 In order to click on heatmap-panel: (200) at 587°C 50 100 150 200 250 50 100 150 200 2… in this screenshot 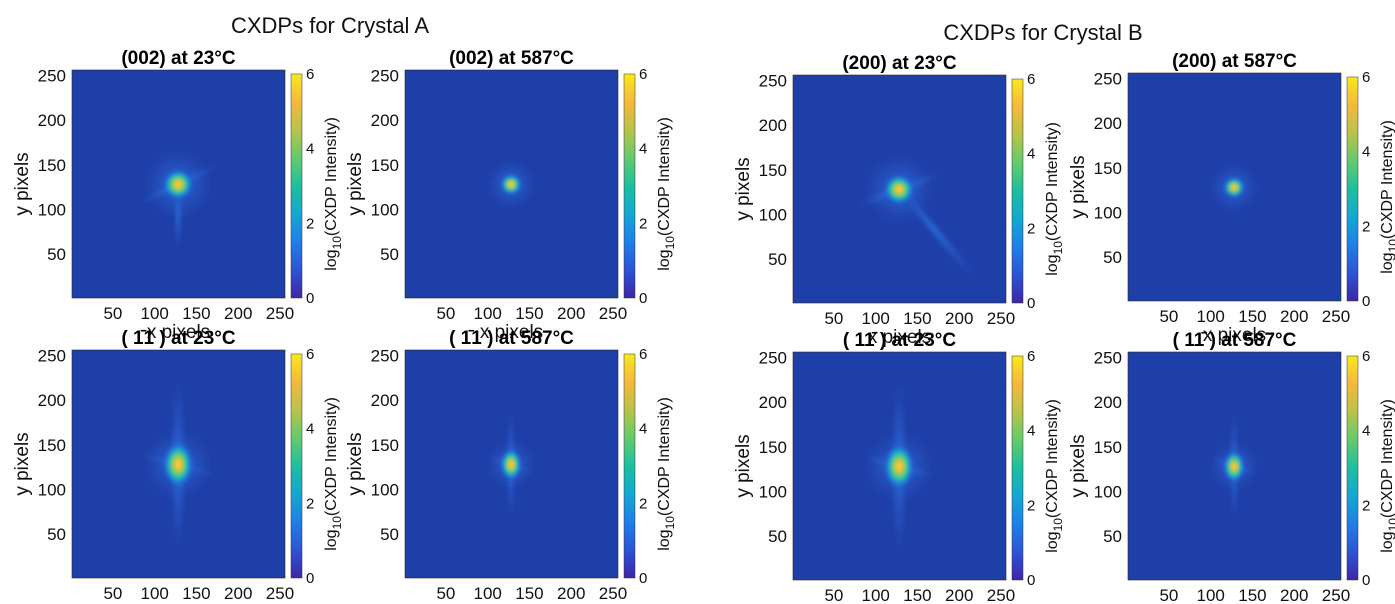, I will do `click(1231, 198)`.